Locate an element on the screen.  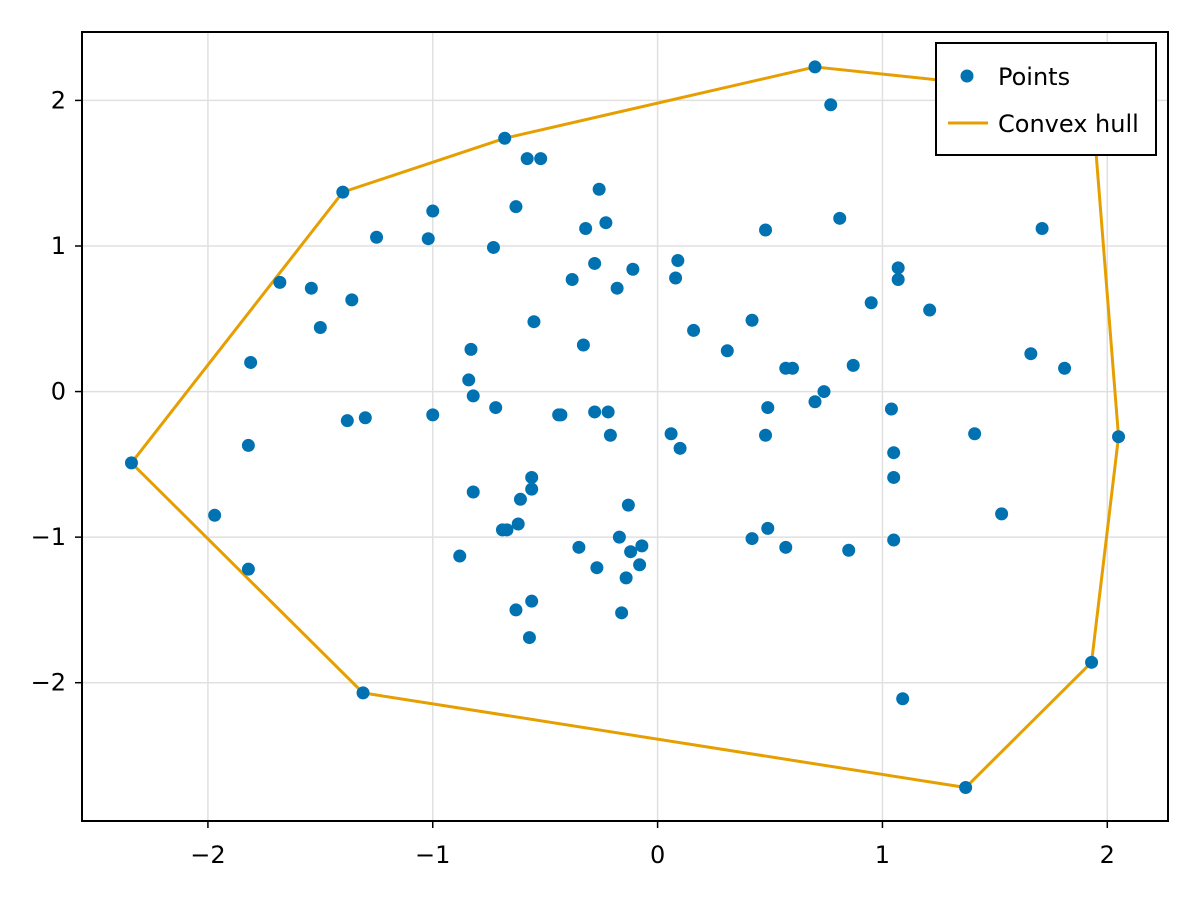
legend-label-hull: Convex hull is located at coordinates (1068, 124).